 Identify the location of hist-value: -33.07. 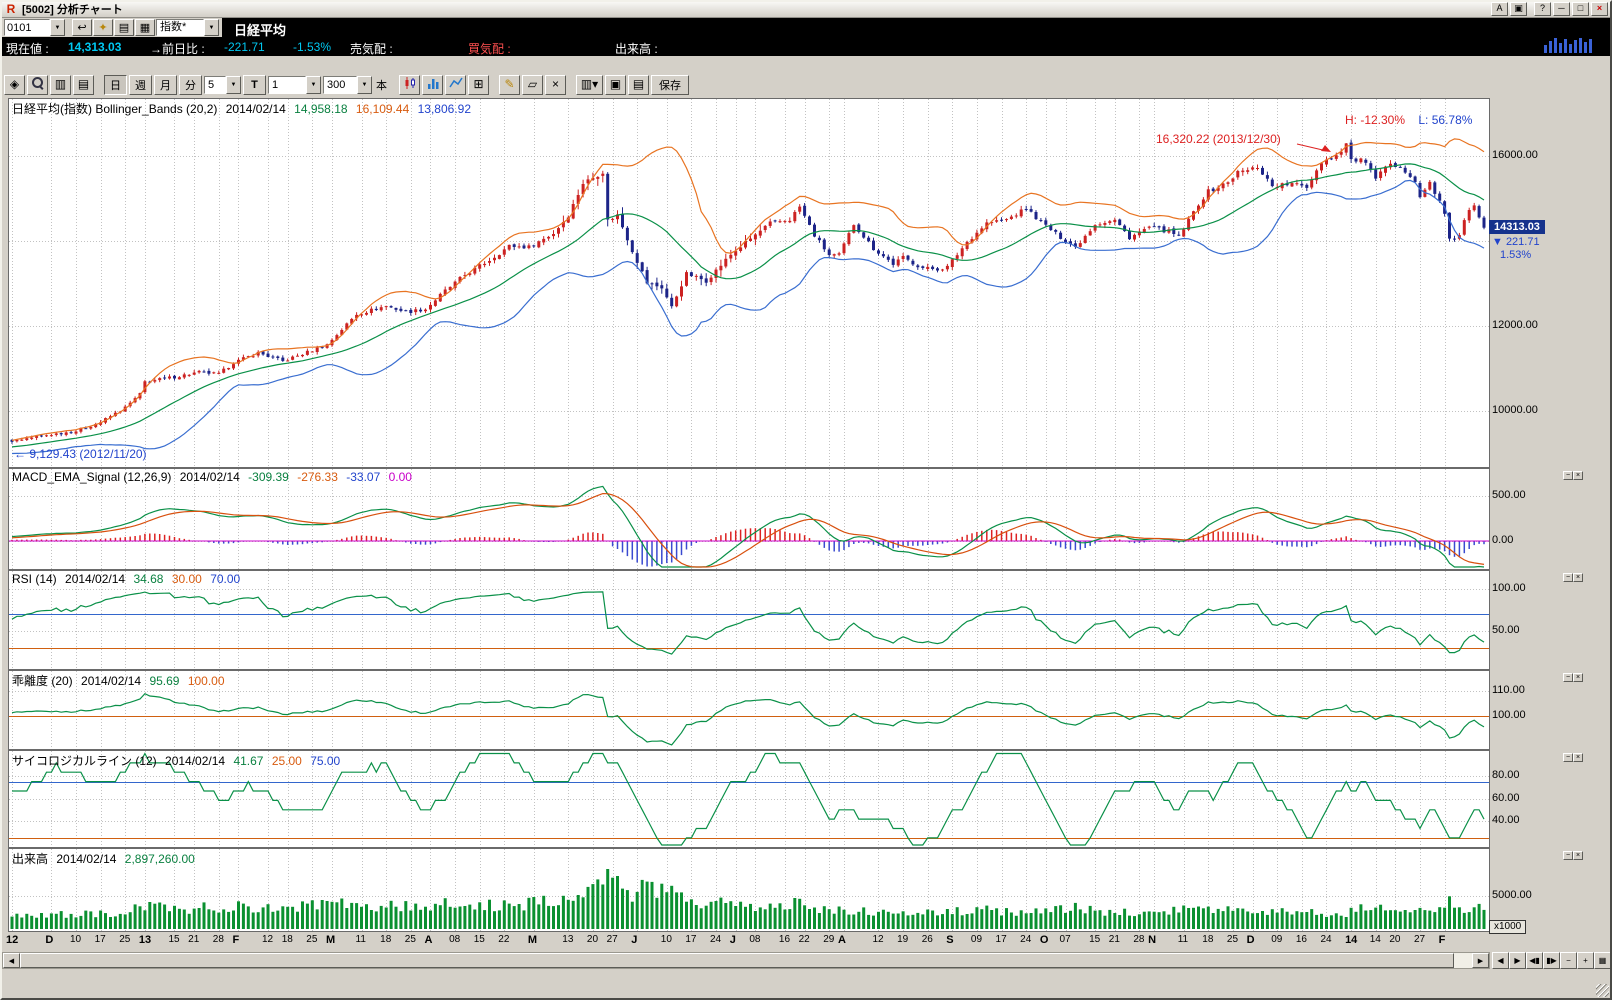
(363, 477).